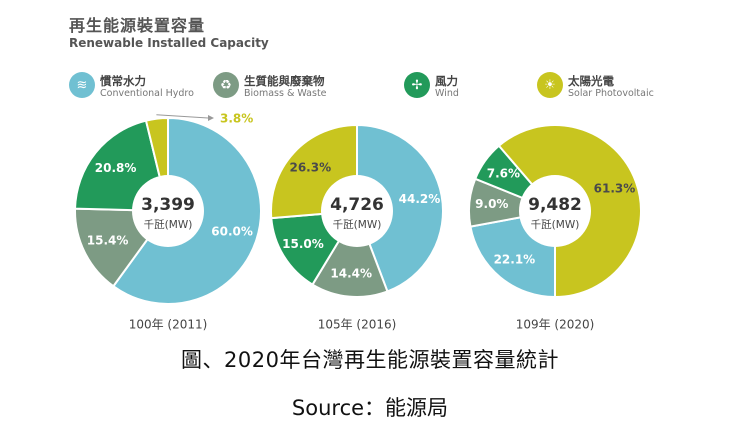 The image size is (740, 424). I want to click on leader-arrow, so click(211, 118).